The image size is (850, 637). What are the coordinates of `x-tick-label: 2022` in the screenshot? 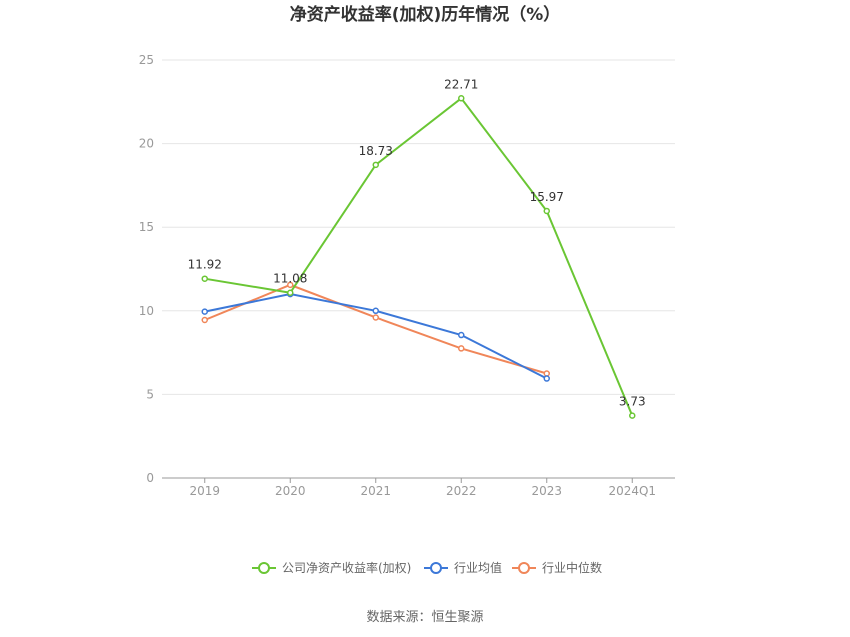 It's located at (461, 491).